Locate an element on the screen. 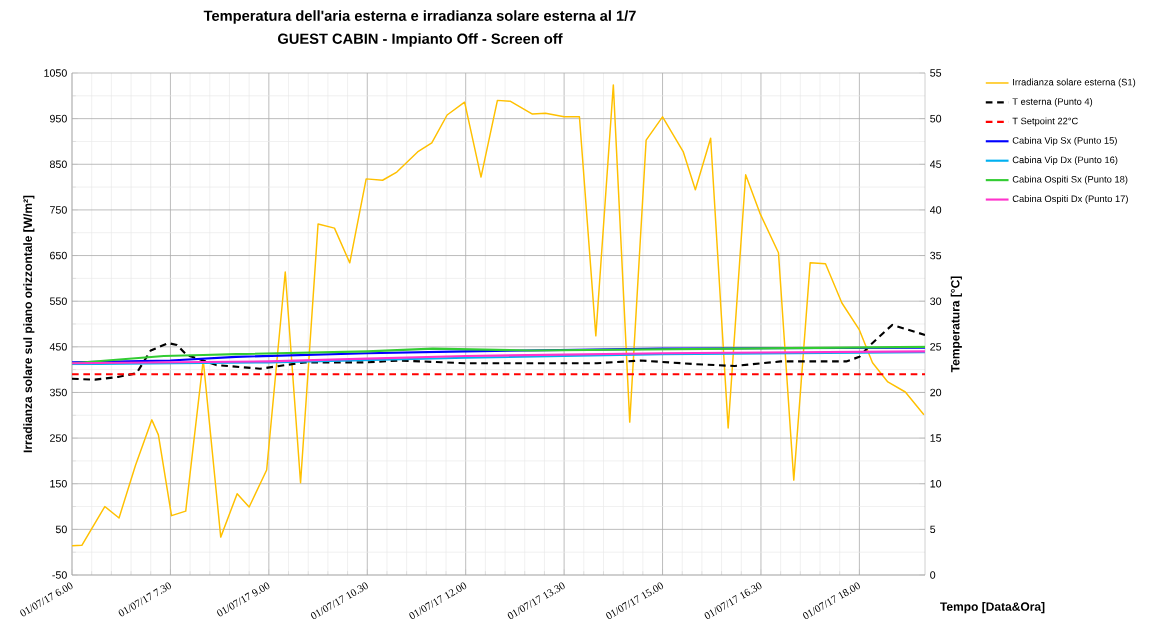 This screenshot has height=626, width=1153. legend-label: Cabina Ospiti Sx (Punto 18) is located at coordinates (1070, 180).